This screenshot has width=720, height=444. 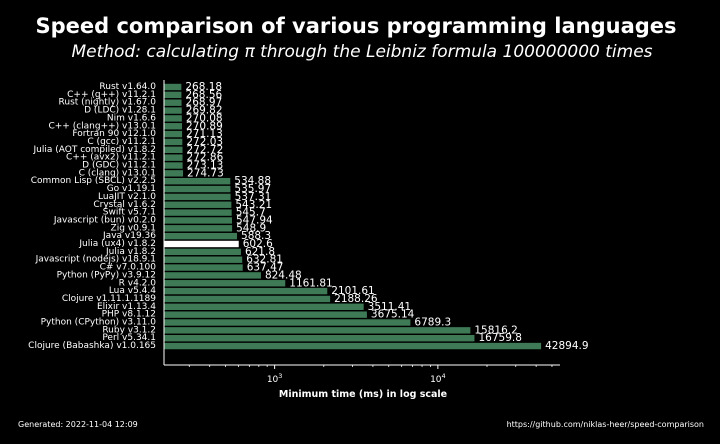 What do you see at coordinates (310, 283) in the screenshot?
I see `data-label: 1161.81` at bounding box center [310, 283].